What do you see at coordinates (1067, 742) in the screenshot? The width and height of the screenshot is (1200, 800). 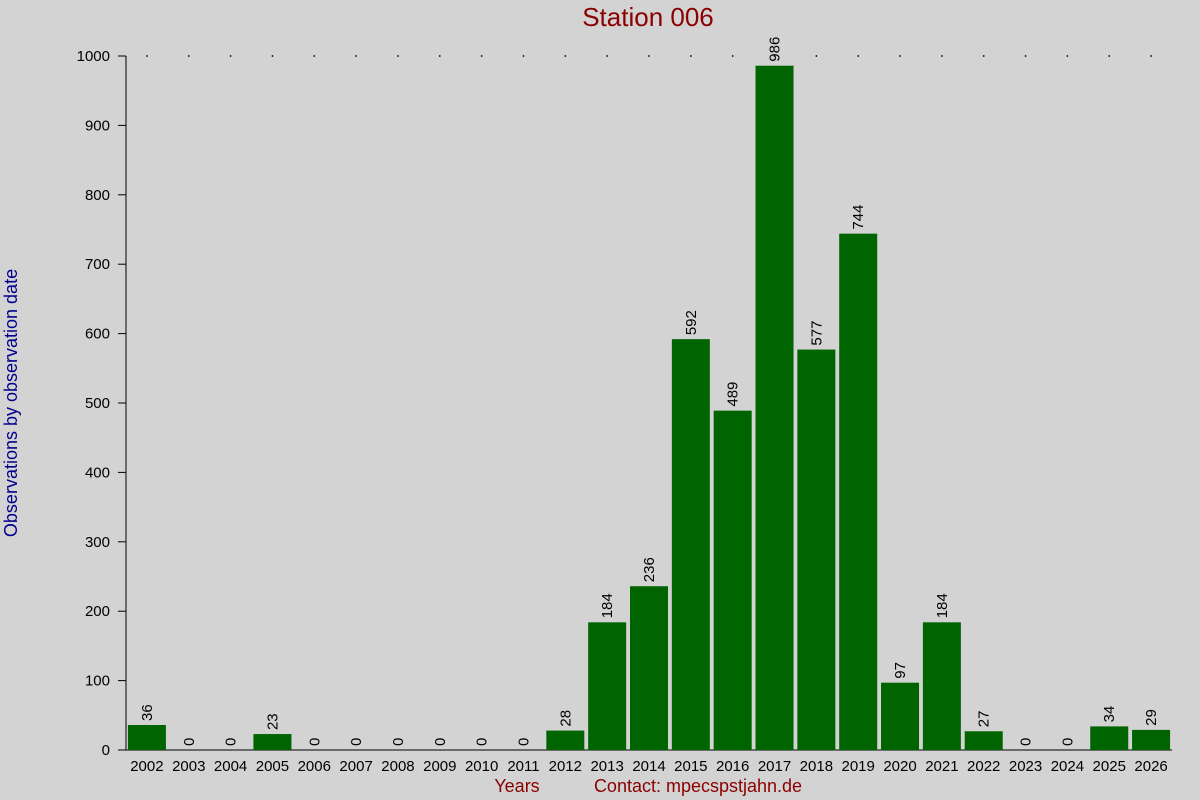 I see `value-label-2024: 0` at bounding box center [1067, 742].